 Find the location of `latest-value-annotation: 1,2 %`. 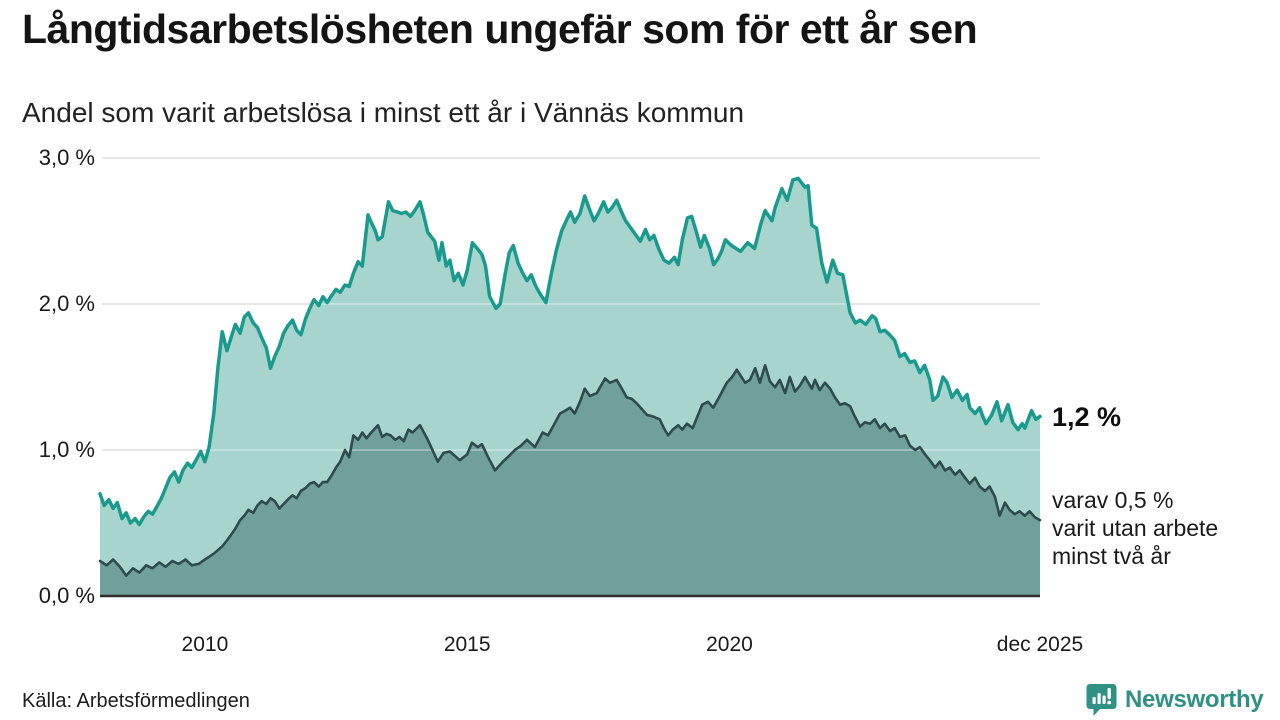

latest-value-annotation: 1,2 % is located at coordinates (1087, 417).